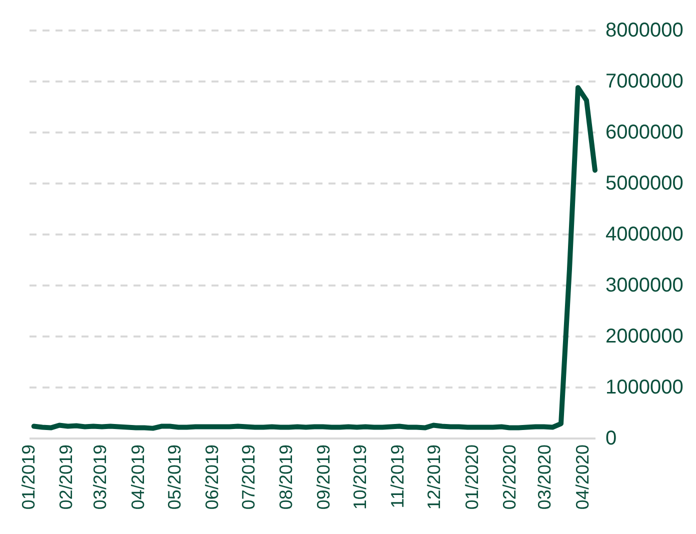  I want to click on x-tick-label: 02/2020, so click(509, 477).